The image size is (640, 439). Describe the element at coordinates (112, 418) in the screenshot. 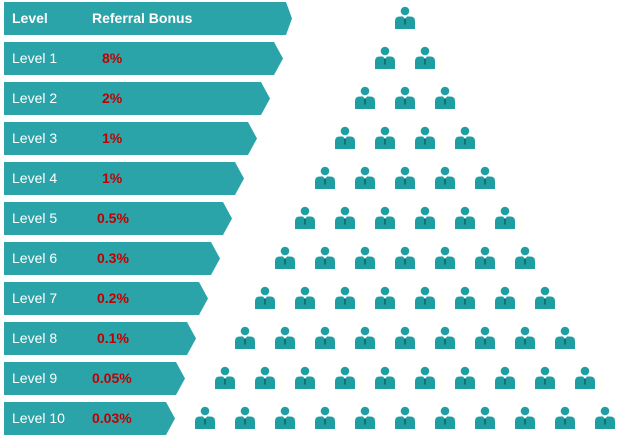

I see `bonus-value: 0.03%` at that location.